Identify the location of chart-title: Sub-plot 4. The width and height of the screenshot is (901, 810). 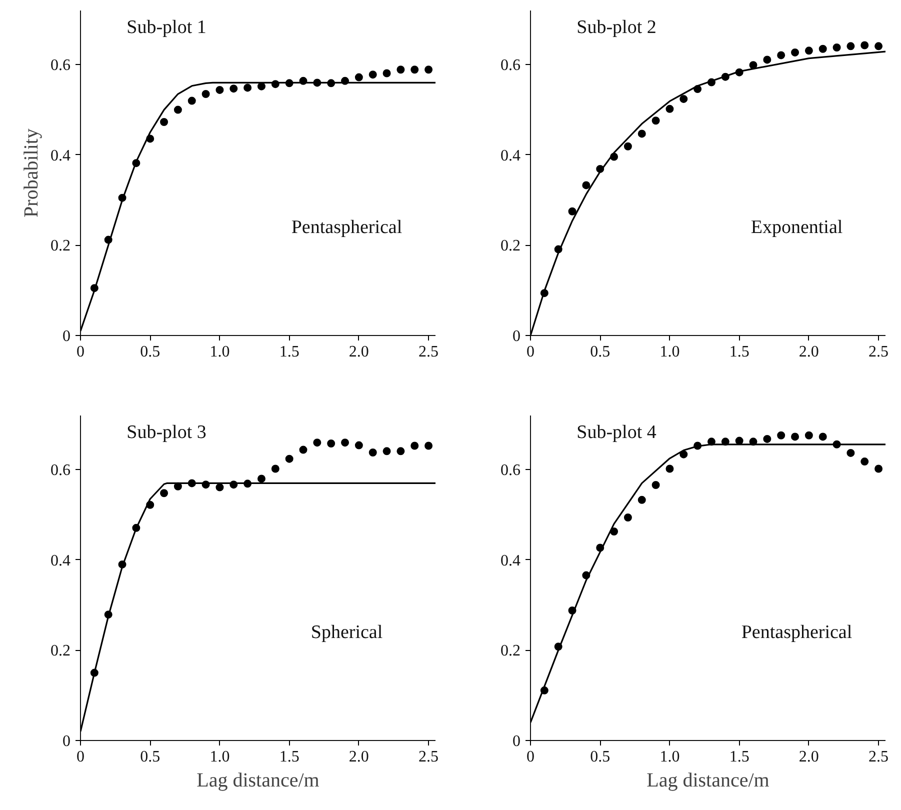
(616, 432).